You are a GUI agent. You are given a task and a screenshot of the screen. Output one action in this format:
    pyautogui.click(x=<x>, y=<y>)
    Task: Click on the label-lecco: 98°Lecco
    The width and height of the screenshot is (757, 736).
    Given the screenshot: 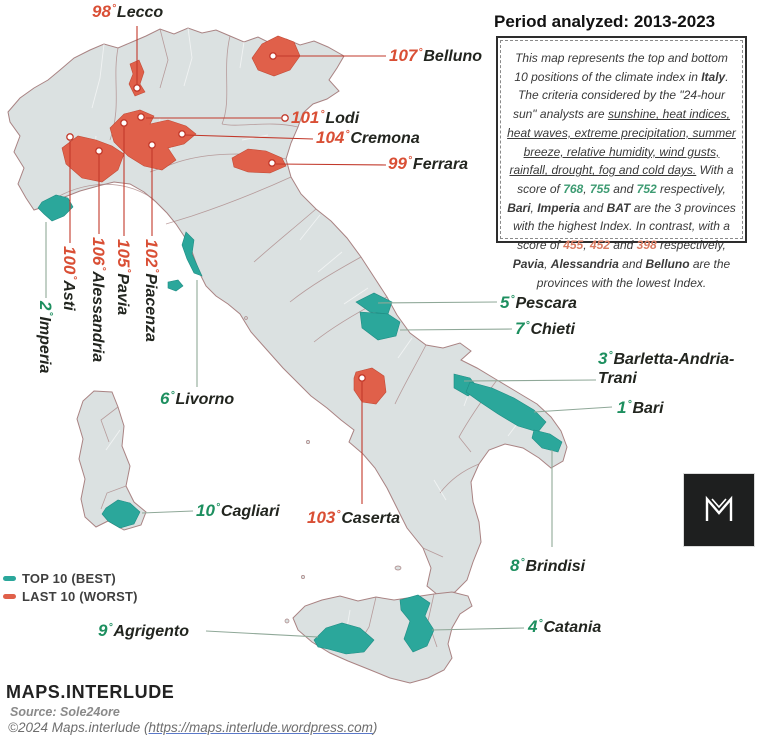 What is the action you would take?
    pyautogui.click(x=127, y=12)
    